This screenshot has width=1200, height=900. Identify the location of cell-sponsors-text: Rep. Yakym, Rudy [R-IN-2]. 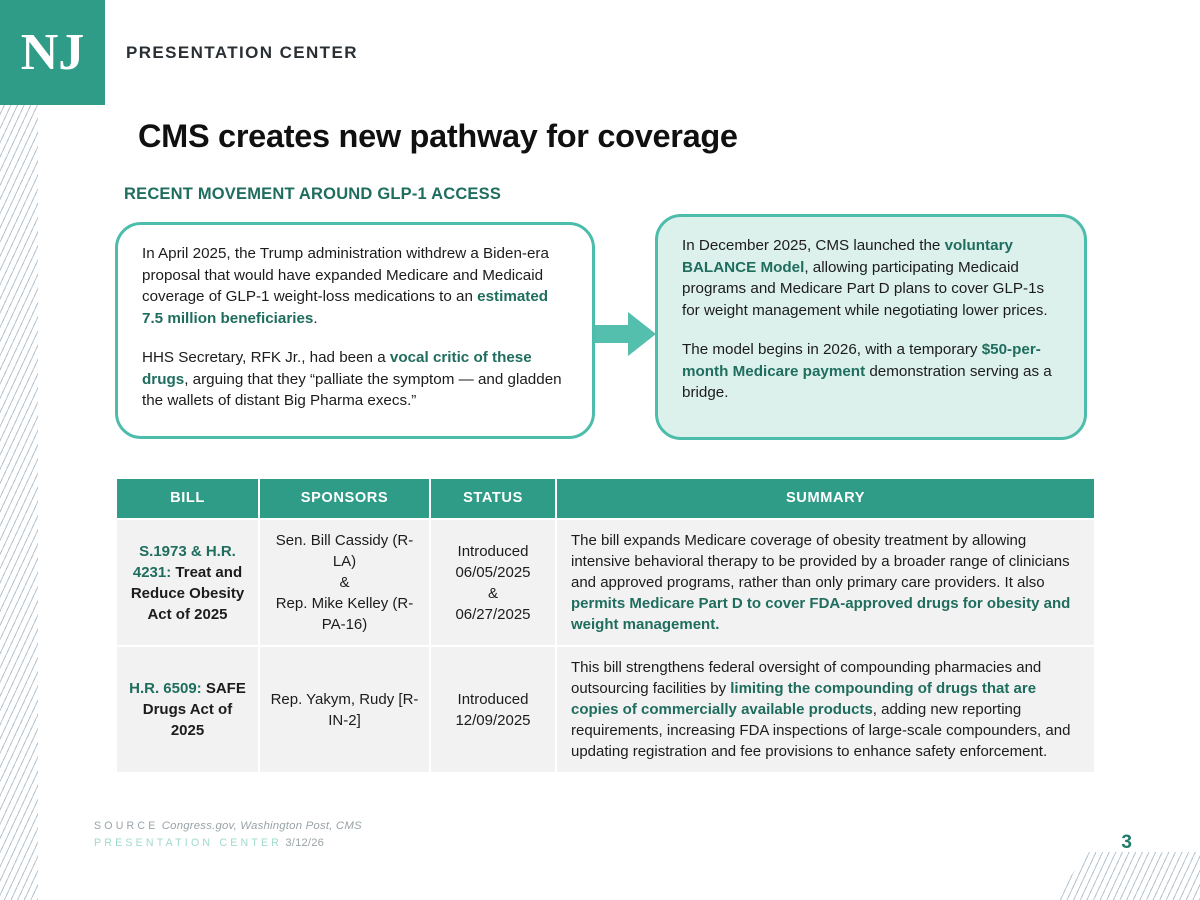
(344, 709).